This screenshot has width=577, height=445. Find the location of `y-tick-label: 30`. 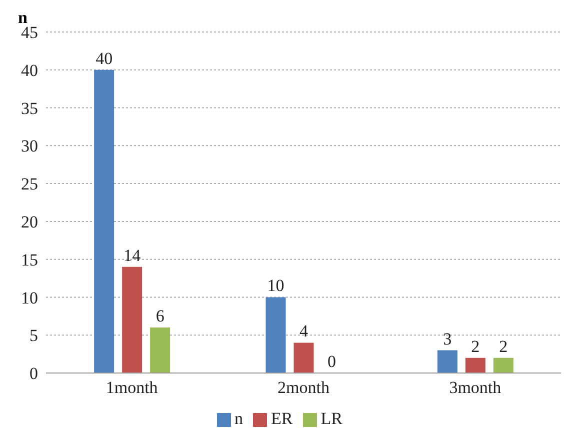

y-tick-label: 30 is located at coordinates (29, 146).